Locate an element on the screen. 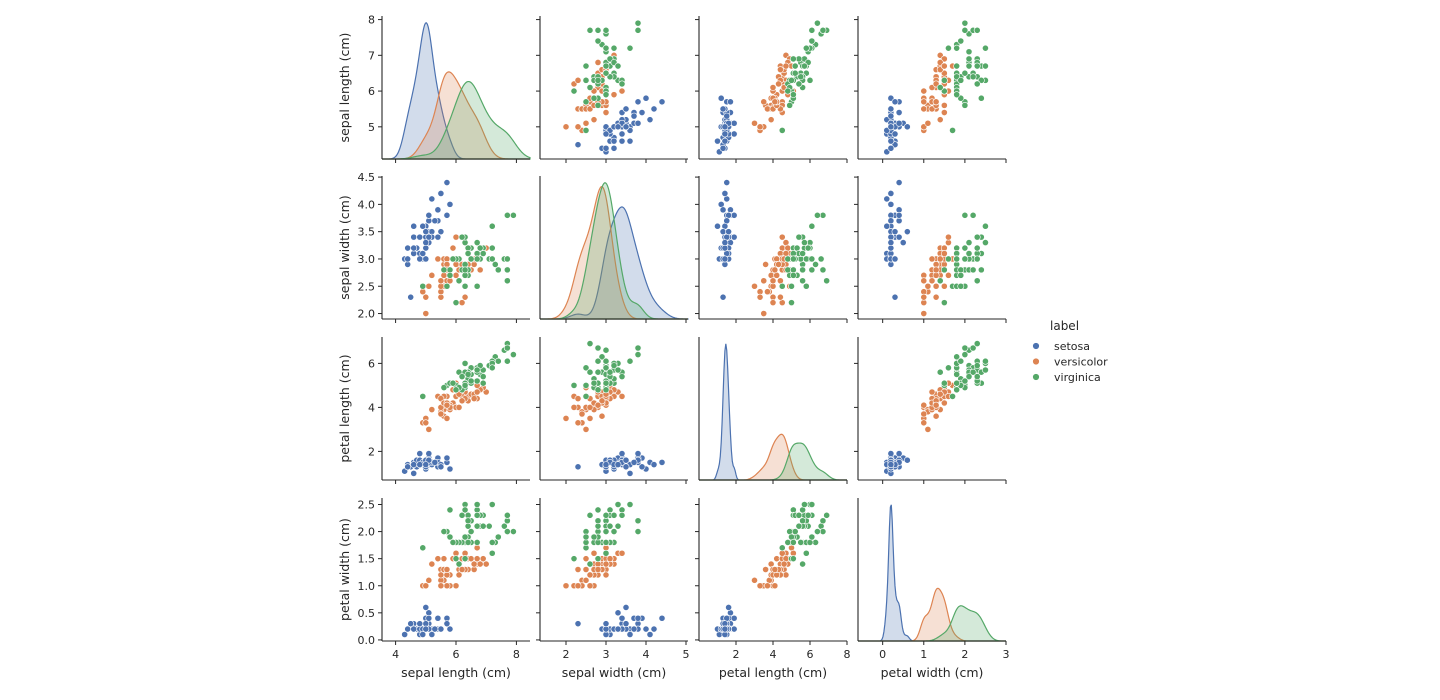 Image resolution: width=1440 pixels, height=700 pixels. x-axis-label: sepal length (cm) is located at coordinates (456, 672).